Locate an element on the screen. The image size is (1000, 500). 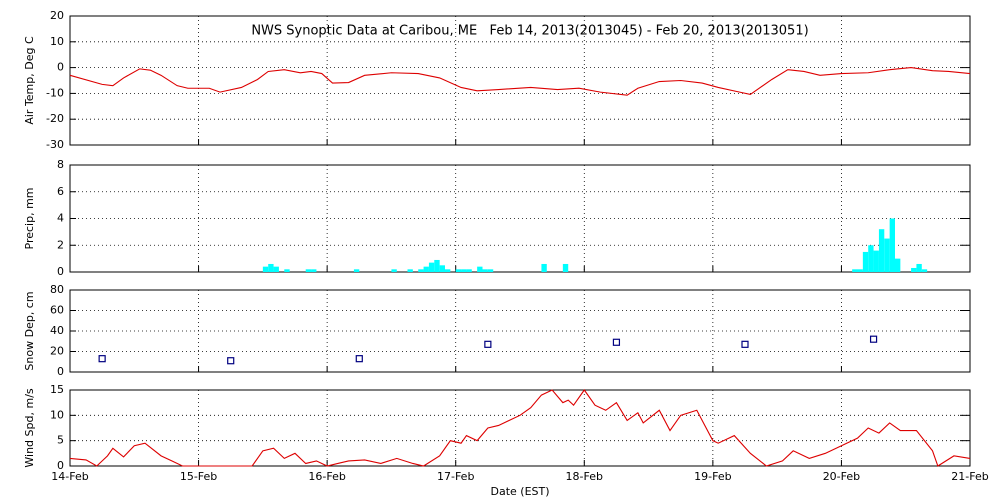
y-tick-label: 15 is located at coordinates (57, 389).